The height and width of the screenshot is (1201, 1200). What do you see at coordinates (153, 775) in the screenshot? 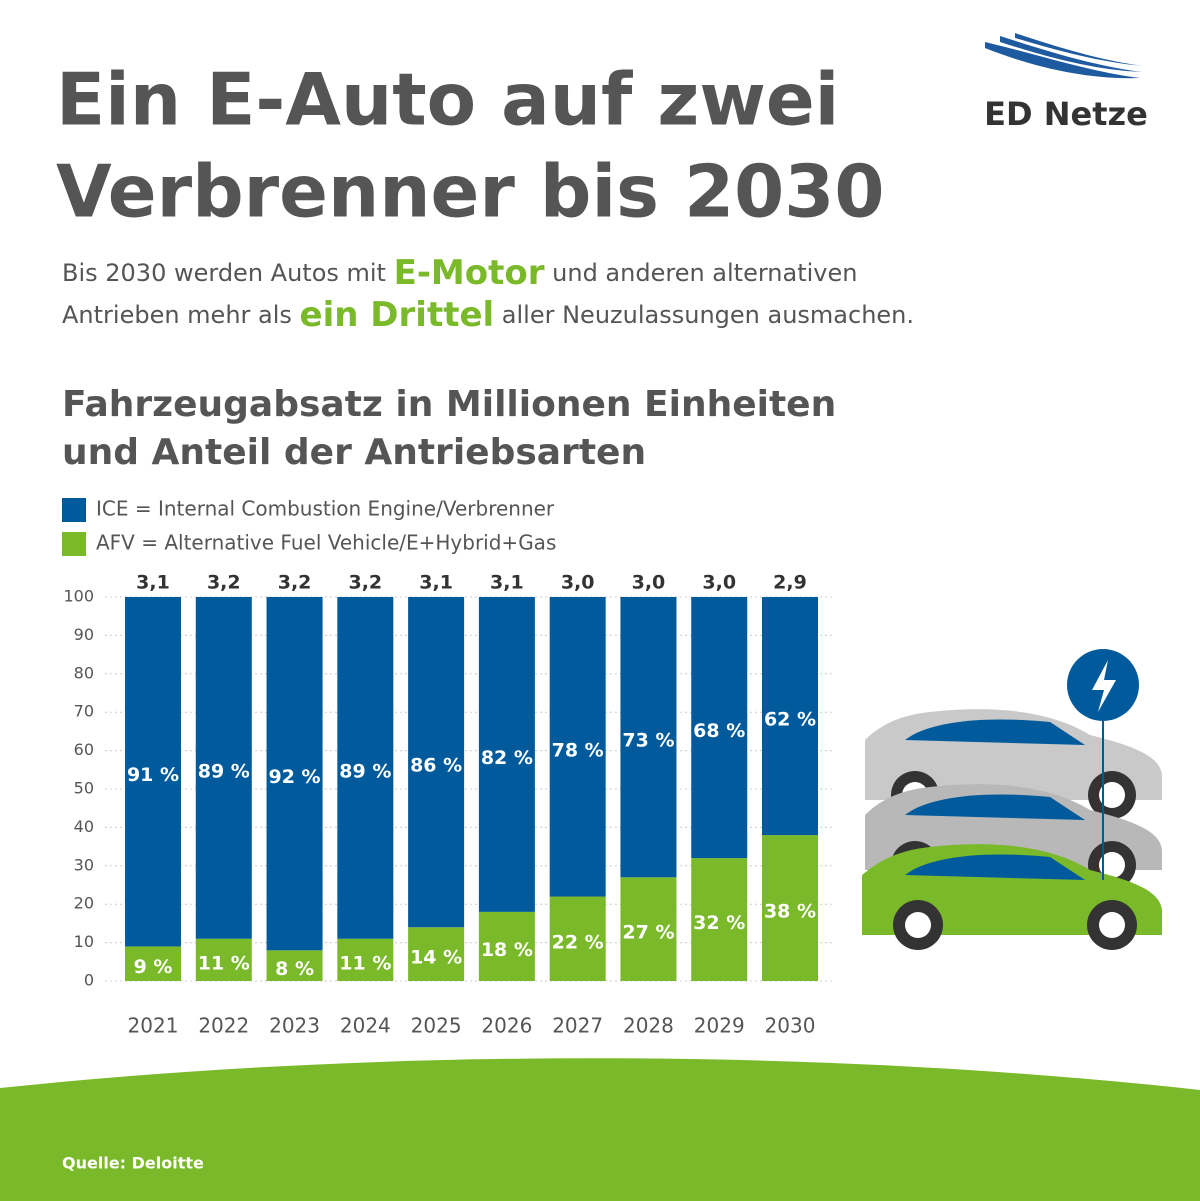
I see `bar-value-label: 91 %` at bounding box center [153, 775].